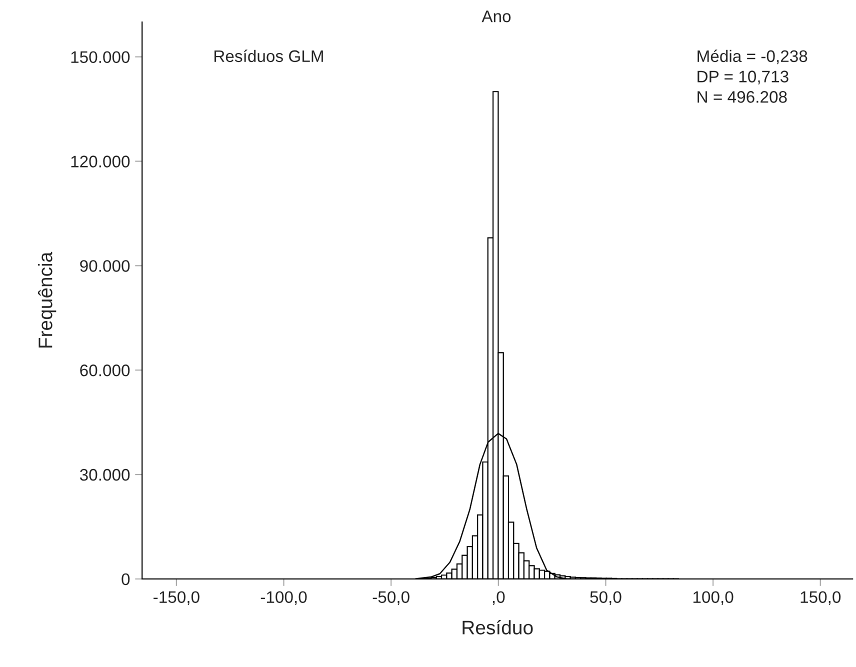 The image size is (856, 667). Describe the element at coordinates (283, 598) in the screenshot. I see `x-tick-label: -100,0` at that location.